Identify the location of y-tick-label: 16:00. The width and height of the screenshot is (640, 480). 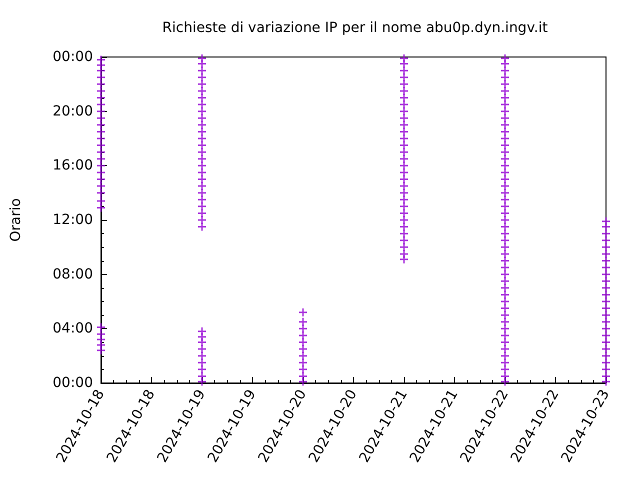
(72, 166).